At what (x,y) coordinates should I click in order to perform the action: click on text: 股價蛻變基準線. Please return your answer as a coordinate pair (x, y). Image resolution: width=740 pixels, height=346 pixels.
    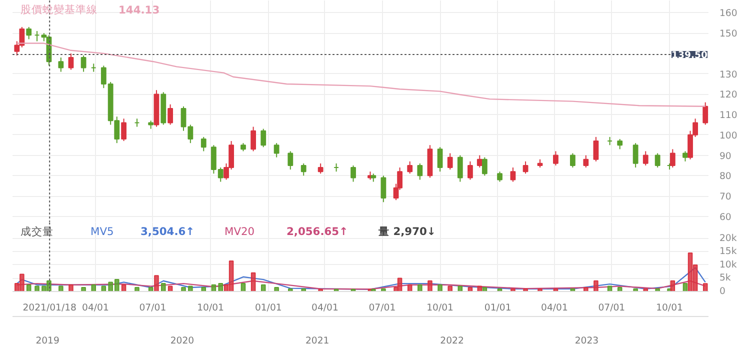
    Looking at the image, I should click on (59, 9).